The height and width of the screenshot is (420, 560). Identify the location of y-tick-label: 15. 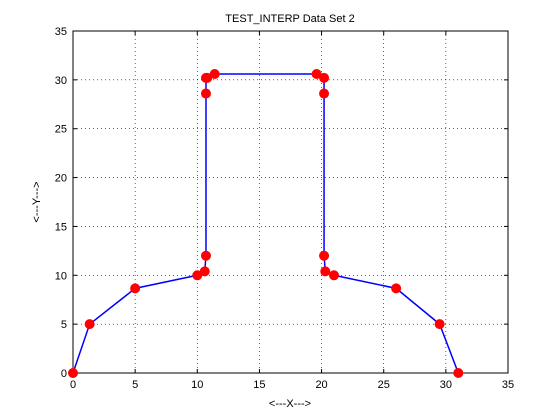
(61, 227).